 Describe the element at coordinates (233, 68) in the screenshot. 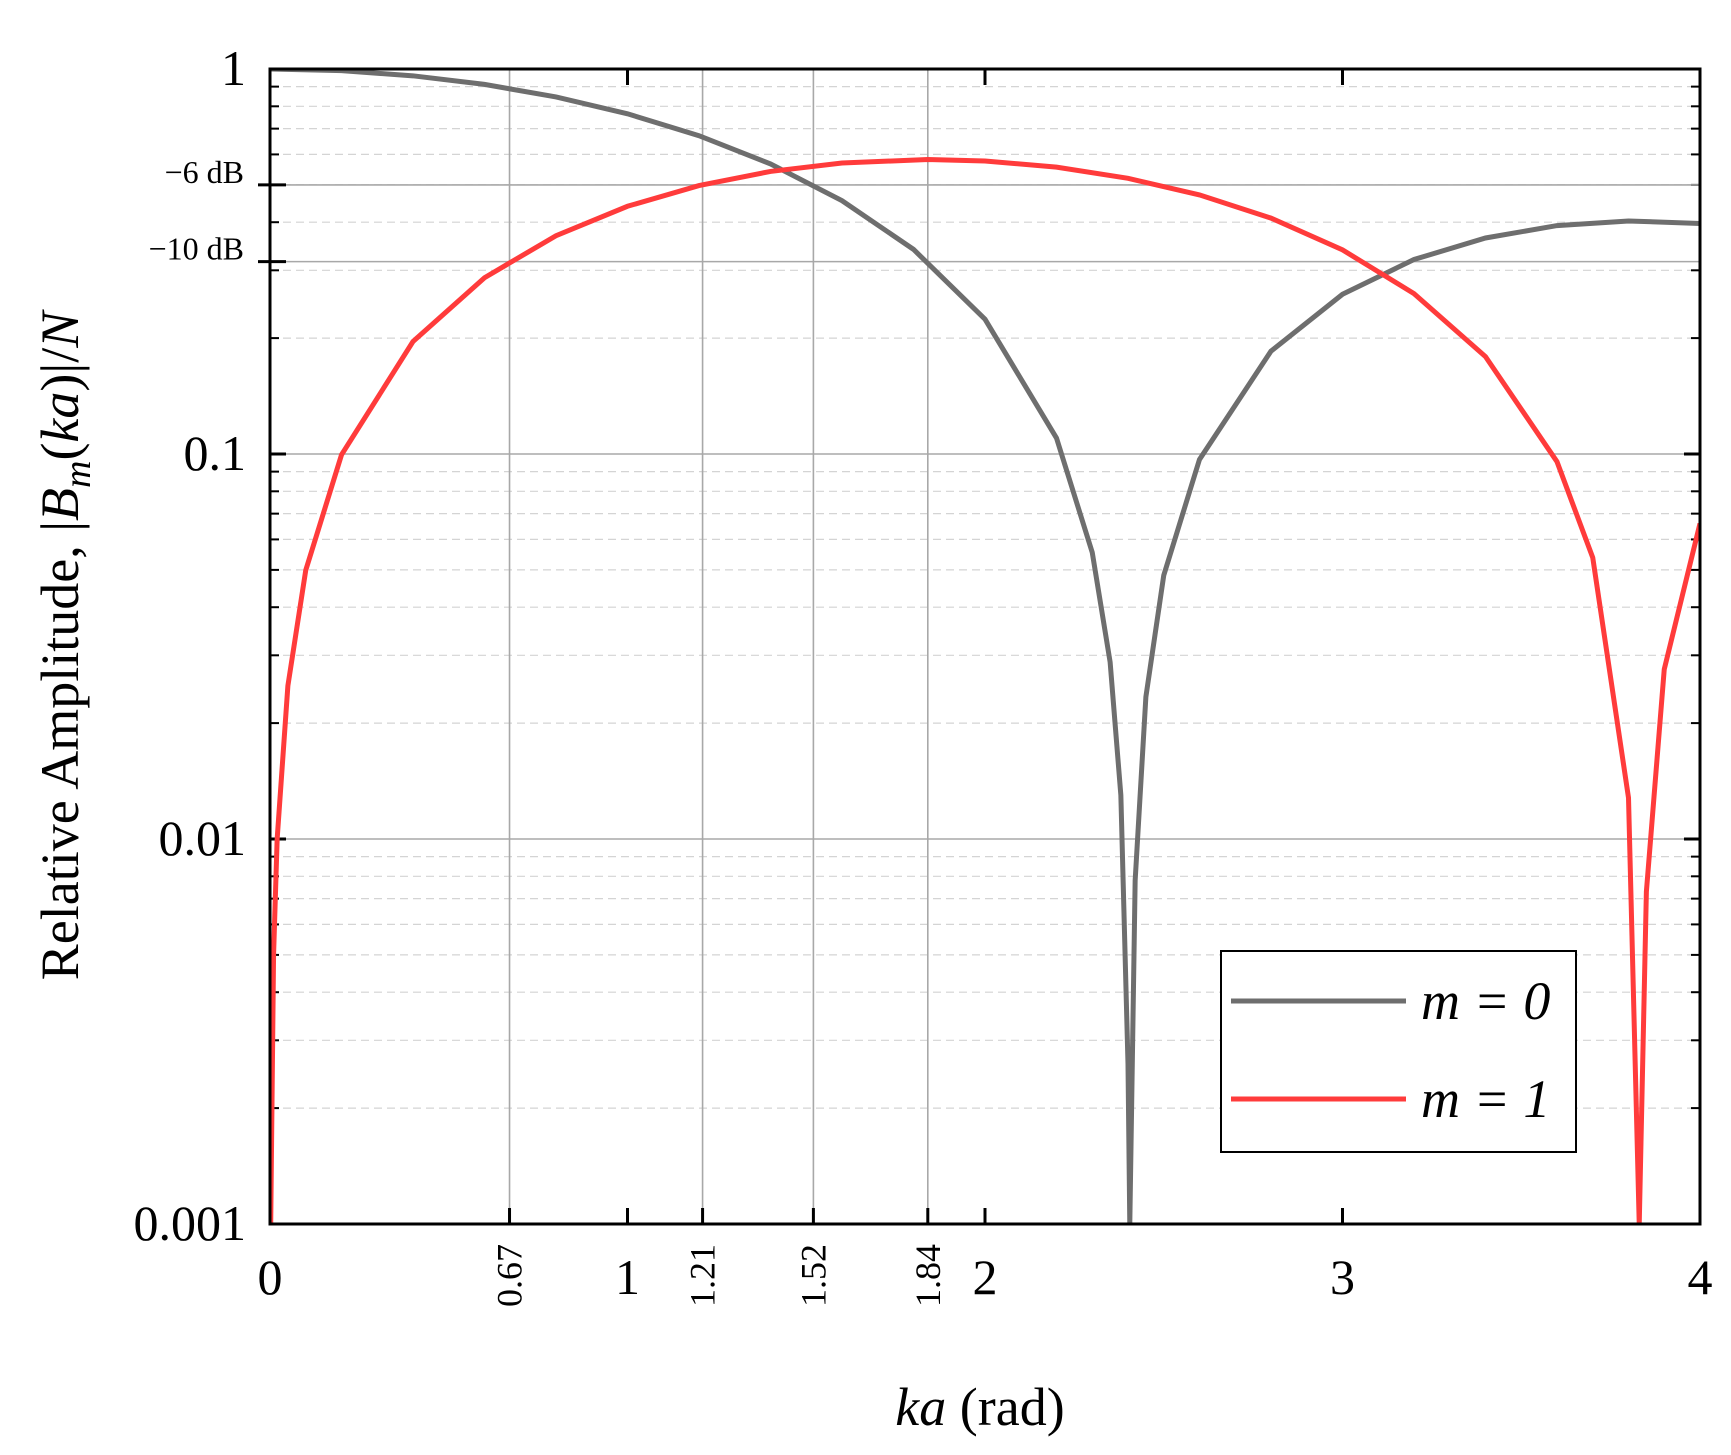

I see `y-tick-label: 1` at that location.